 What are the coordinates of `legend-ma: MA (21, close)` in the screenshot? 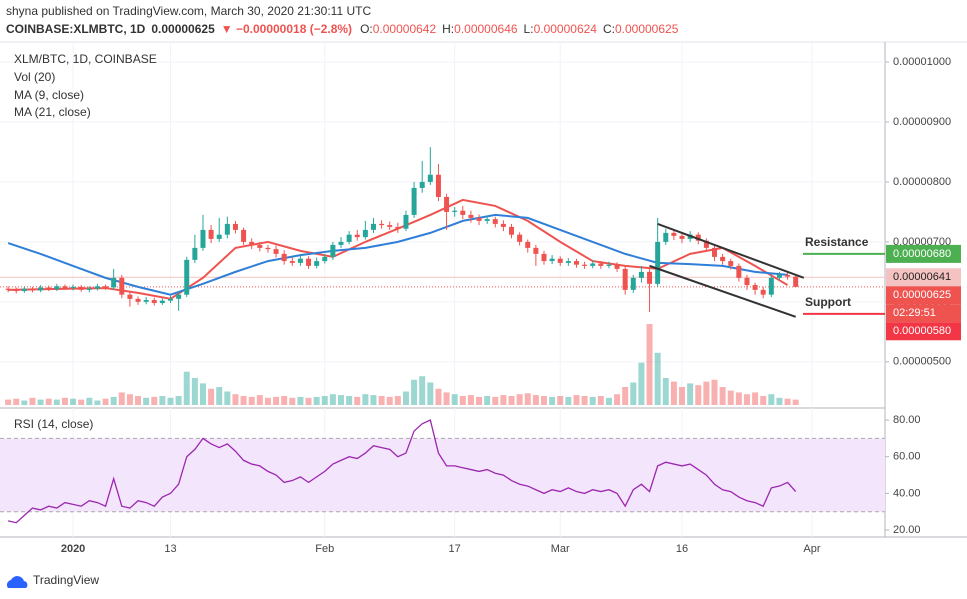 It's located at (52, 112).